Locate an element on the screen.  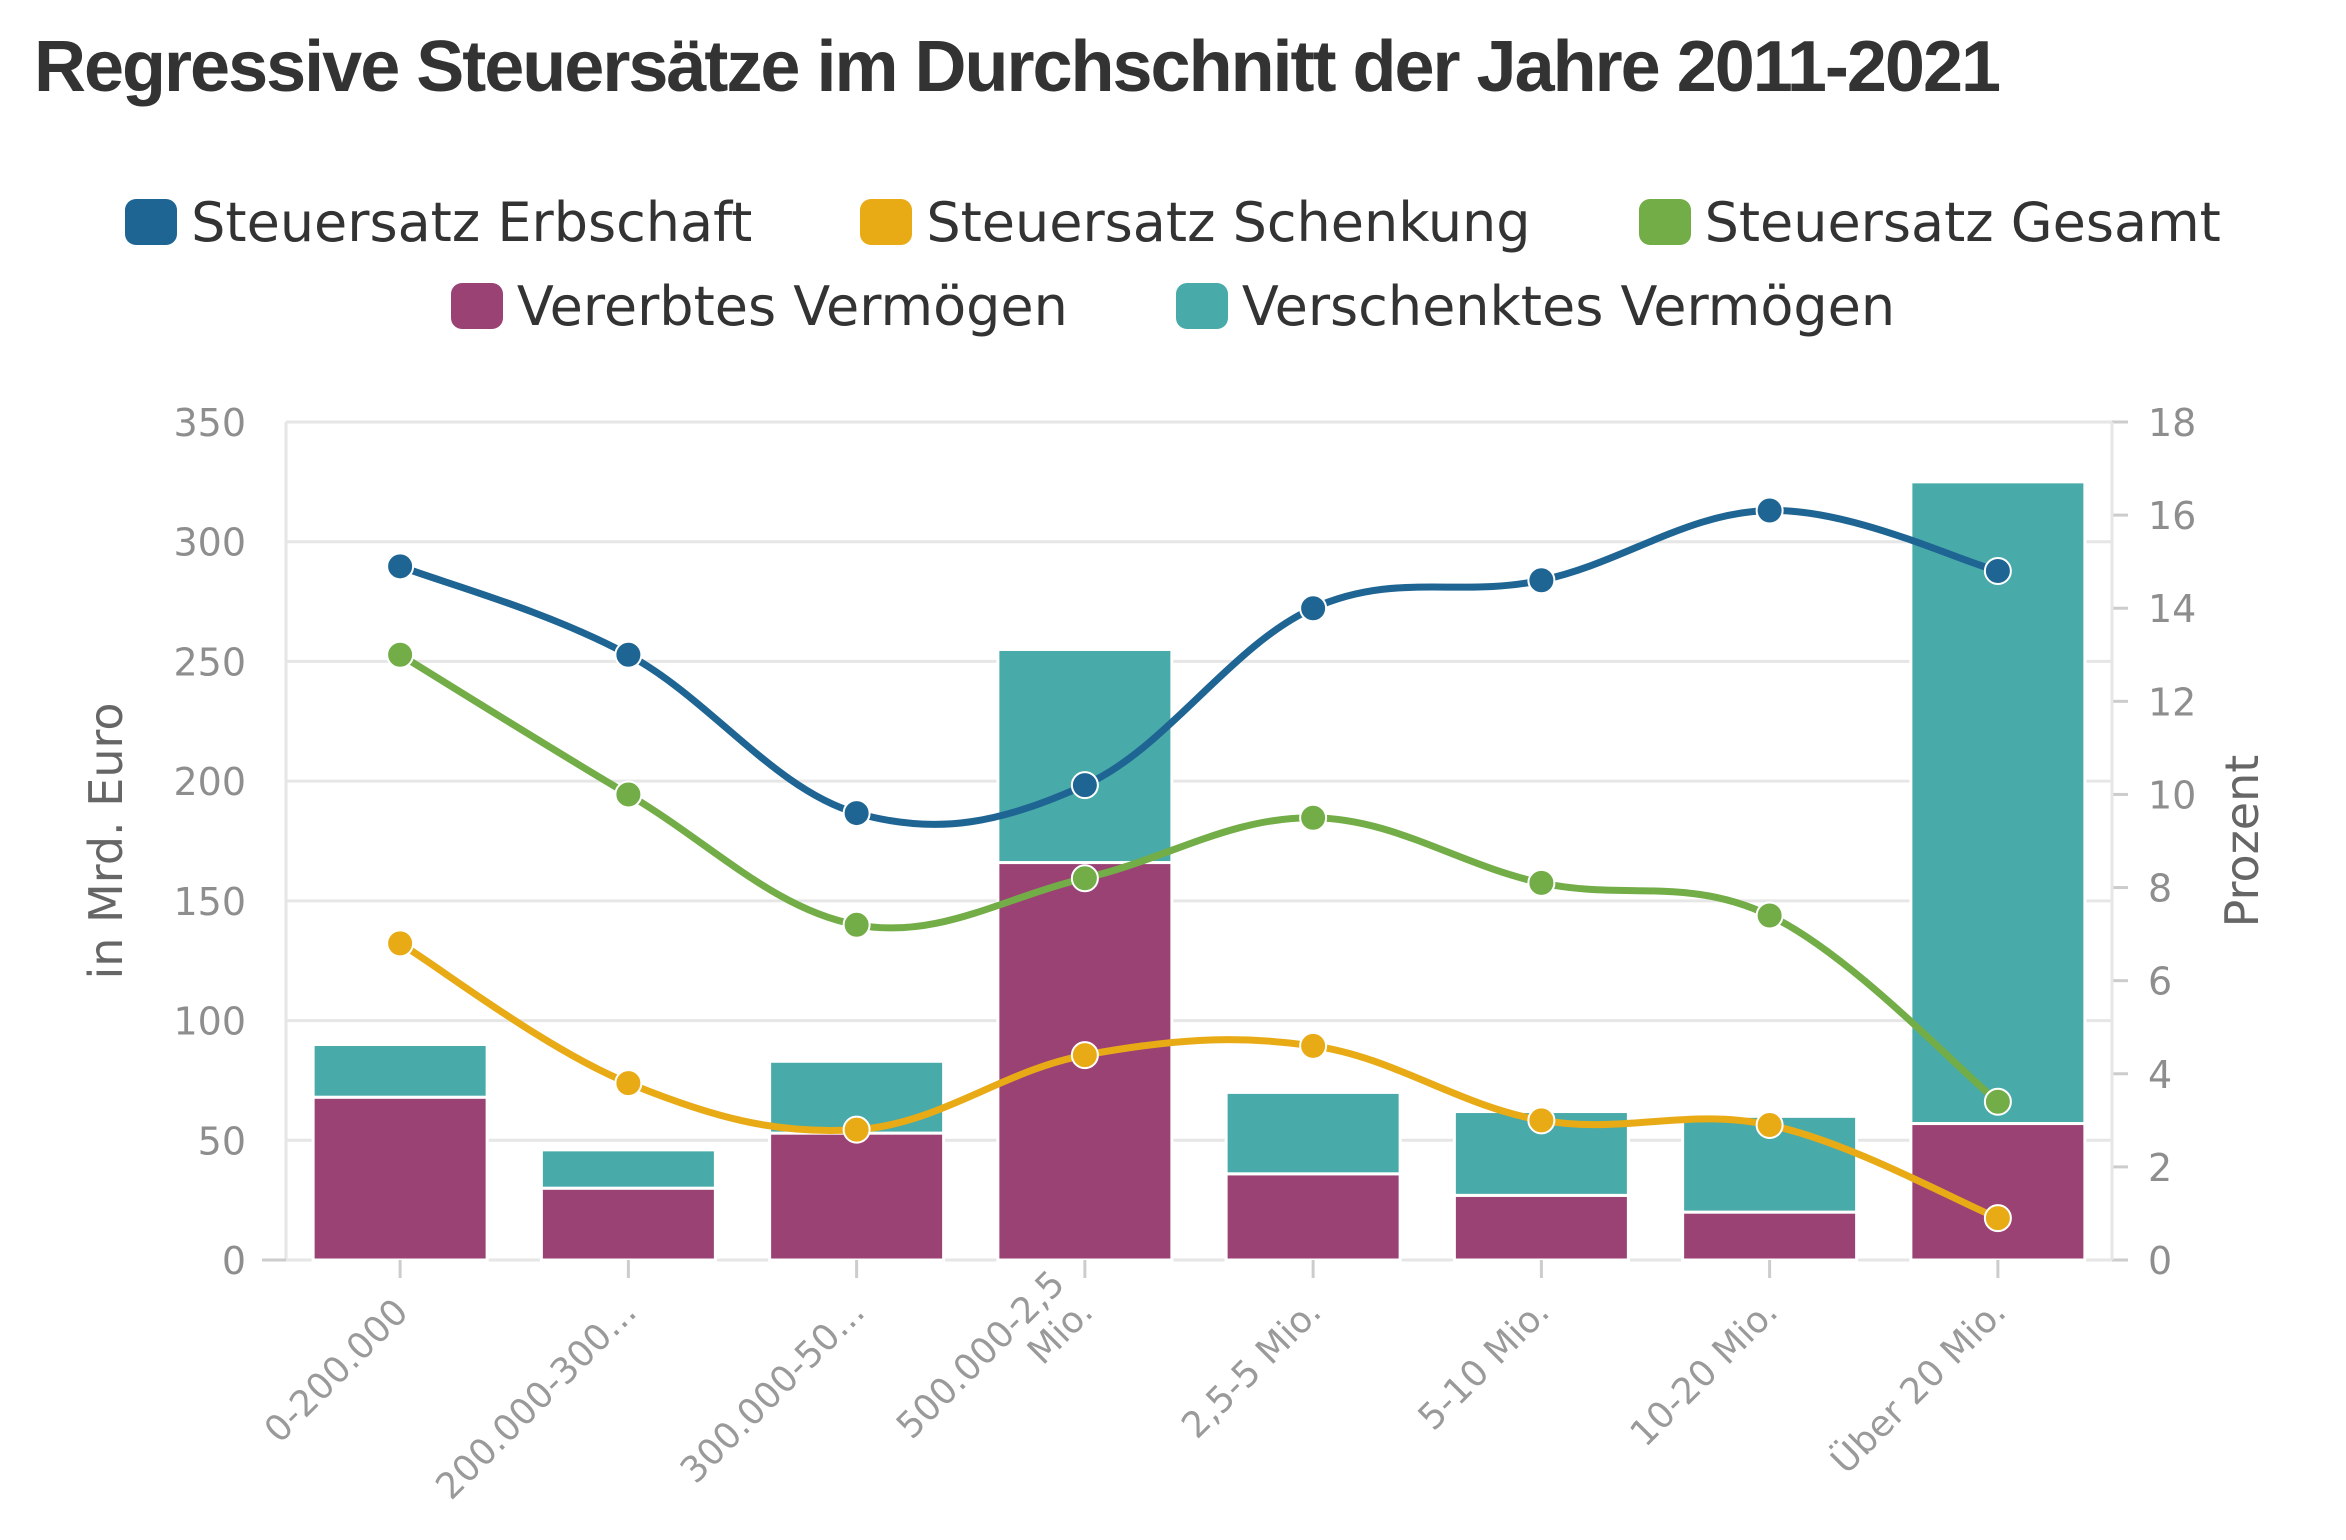
y-right-tick-label: 16 is located at coordinates (2172, 516).